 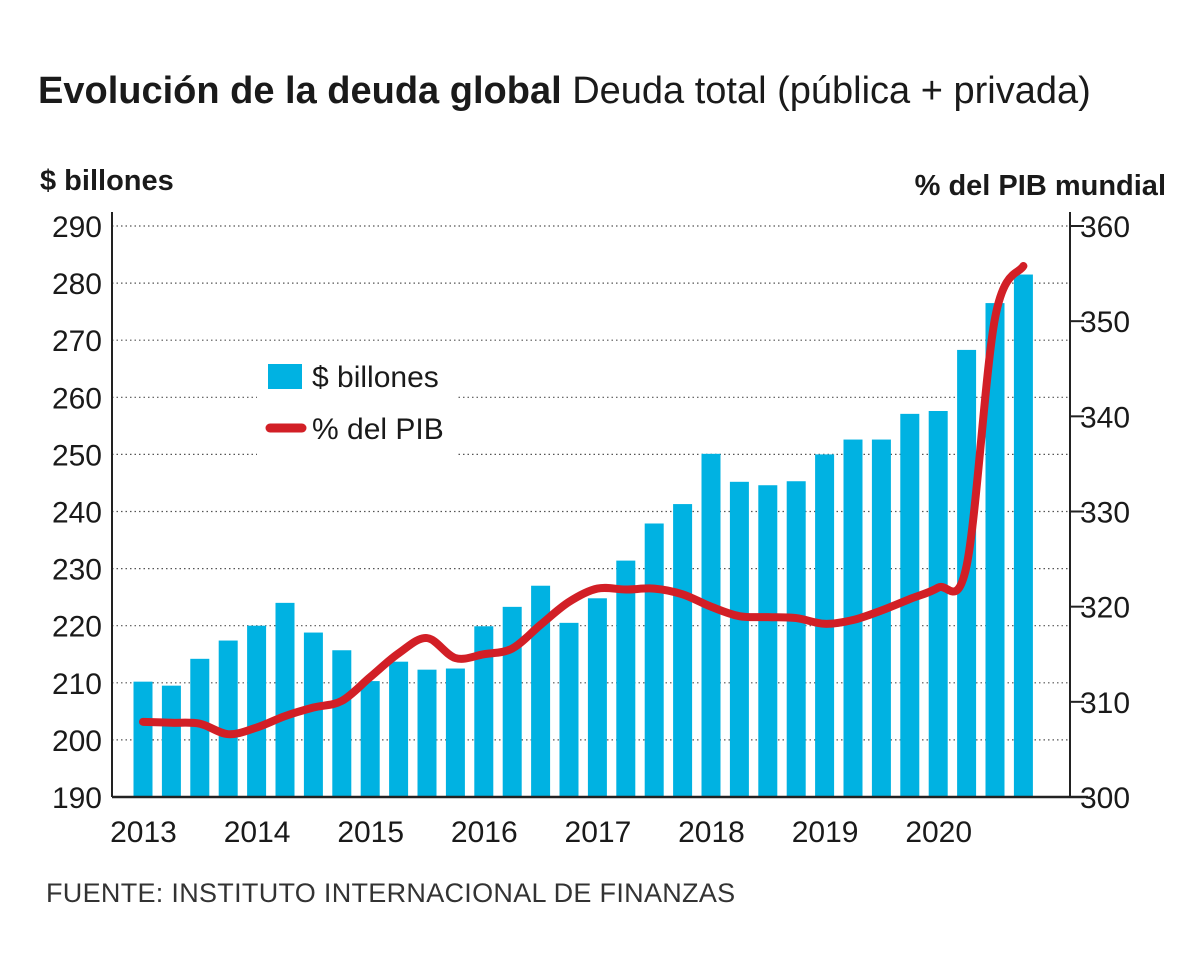 What do you see at coordinates (107, 181) in the screenshot?
I see `left-axis-title: $ billones` at bounding box center [107, 181].